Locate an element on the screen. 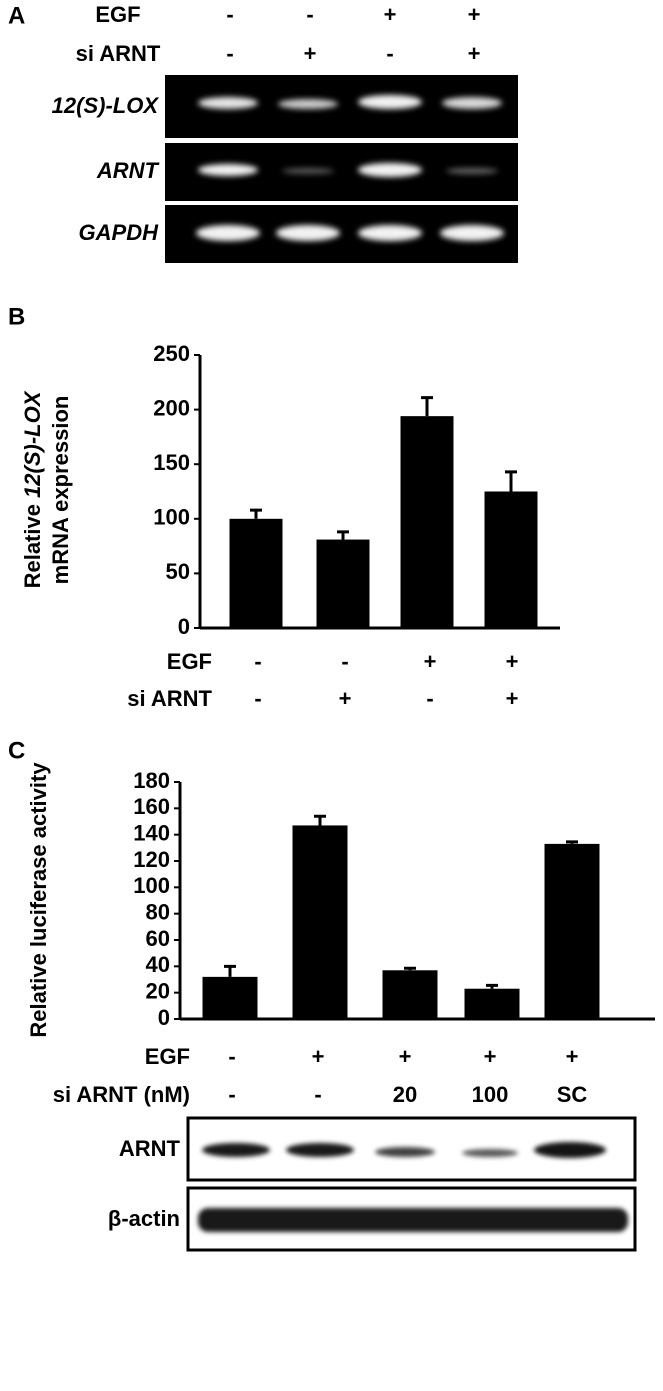 This screenshot has height=1391, width=663. y-tick-label: 40 is located at coordinates (158, 964).